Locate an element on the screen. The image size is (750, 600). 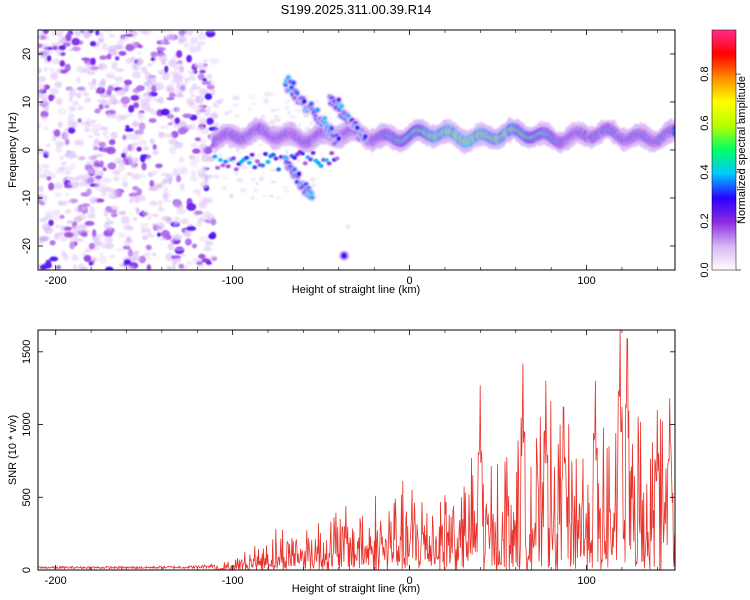
x-tick-label: 100 is located at coordinates (586, 281).